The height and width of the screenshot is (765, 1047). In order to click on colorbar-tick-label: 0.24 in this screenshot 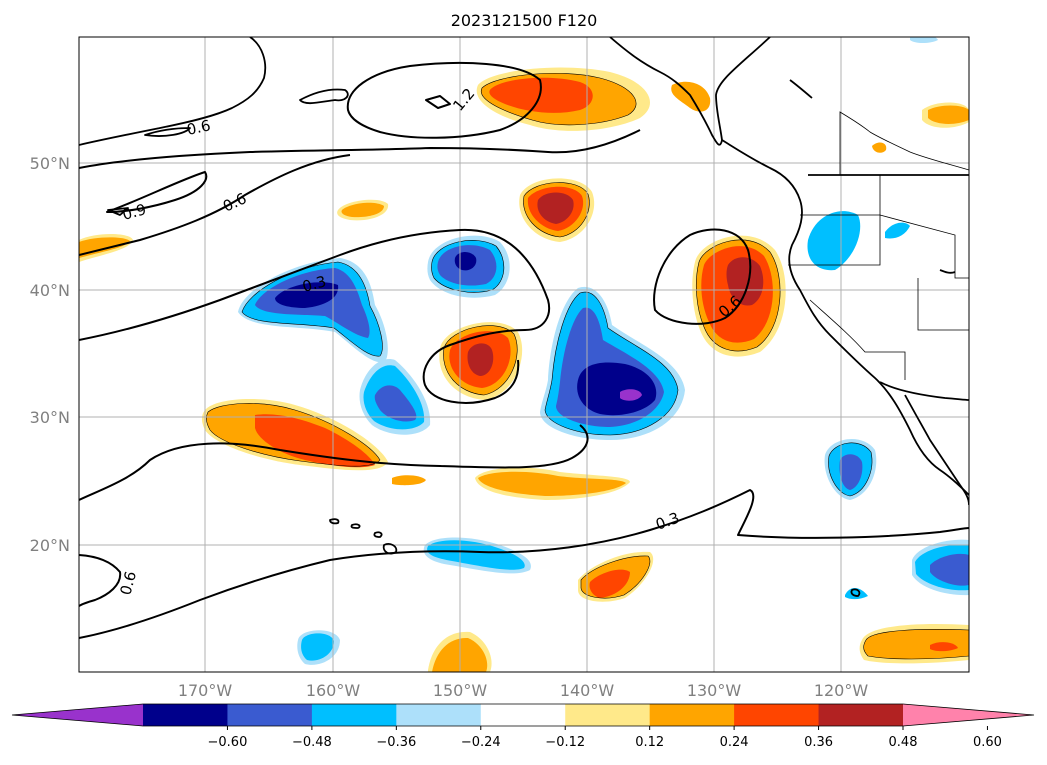, I will do `click(734, 742)`.